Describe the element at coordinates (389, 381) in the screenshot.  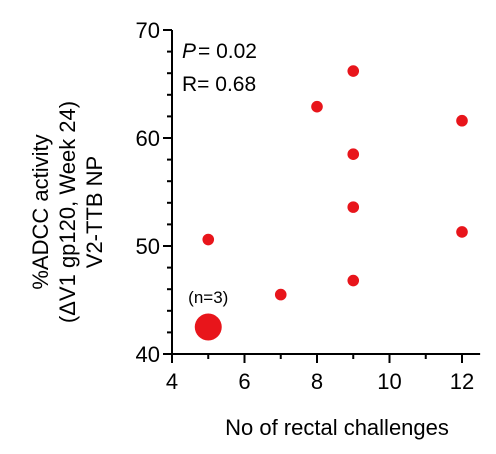
I see `x-tick-label: 10` at that location.